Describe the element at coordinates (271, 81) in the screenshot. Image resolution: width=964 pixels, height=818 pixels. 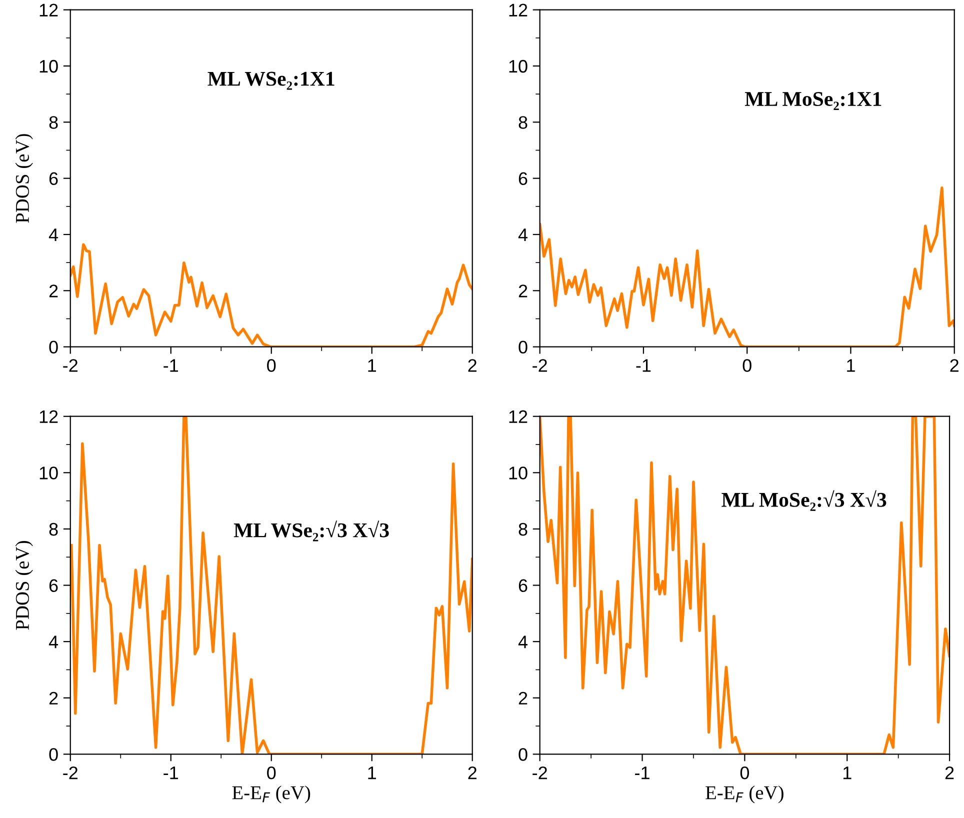
I see `annotation: ML WSe₂:1X1` at that location.